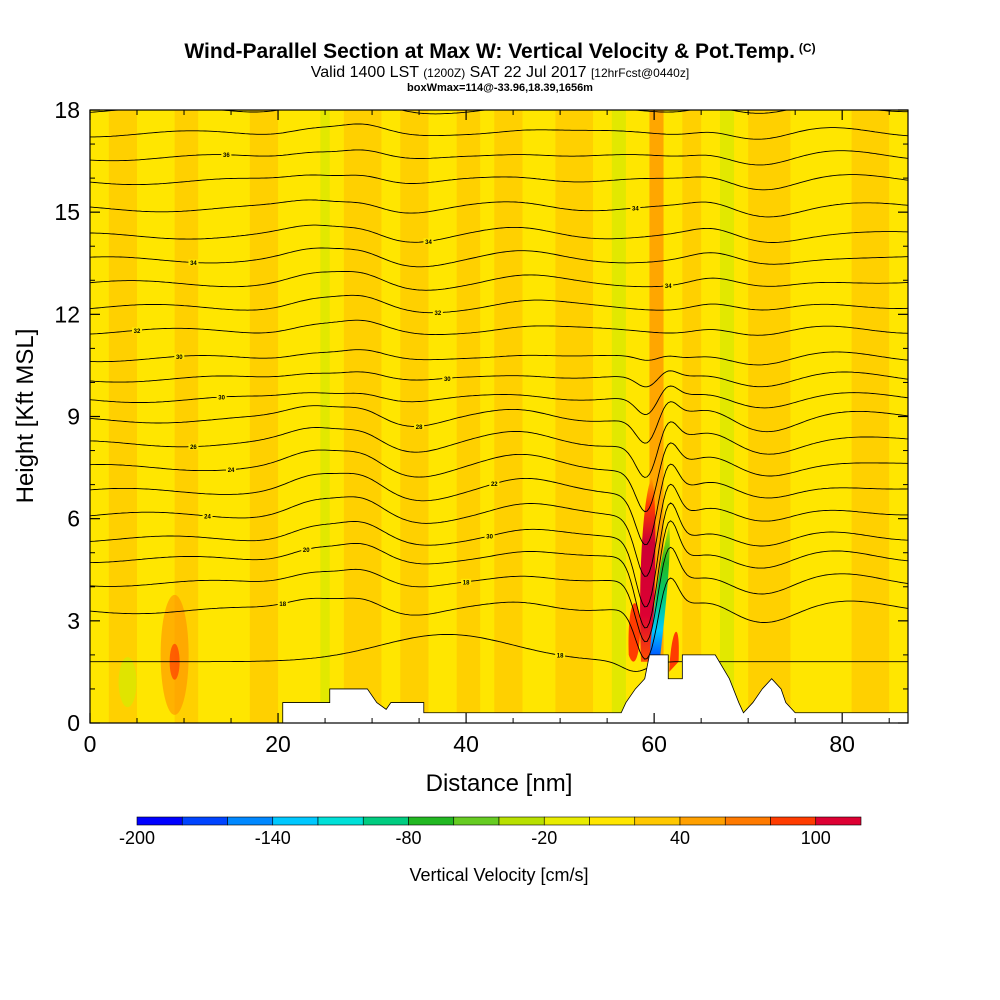 Image resolution: width=1000 pixels, height=1000 pixels. Describe the element at coordinates (634, 632) in the screenshot. I see `updraft-lobe` at that location.